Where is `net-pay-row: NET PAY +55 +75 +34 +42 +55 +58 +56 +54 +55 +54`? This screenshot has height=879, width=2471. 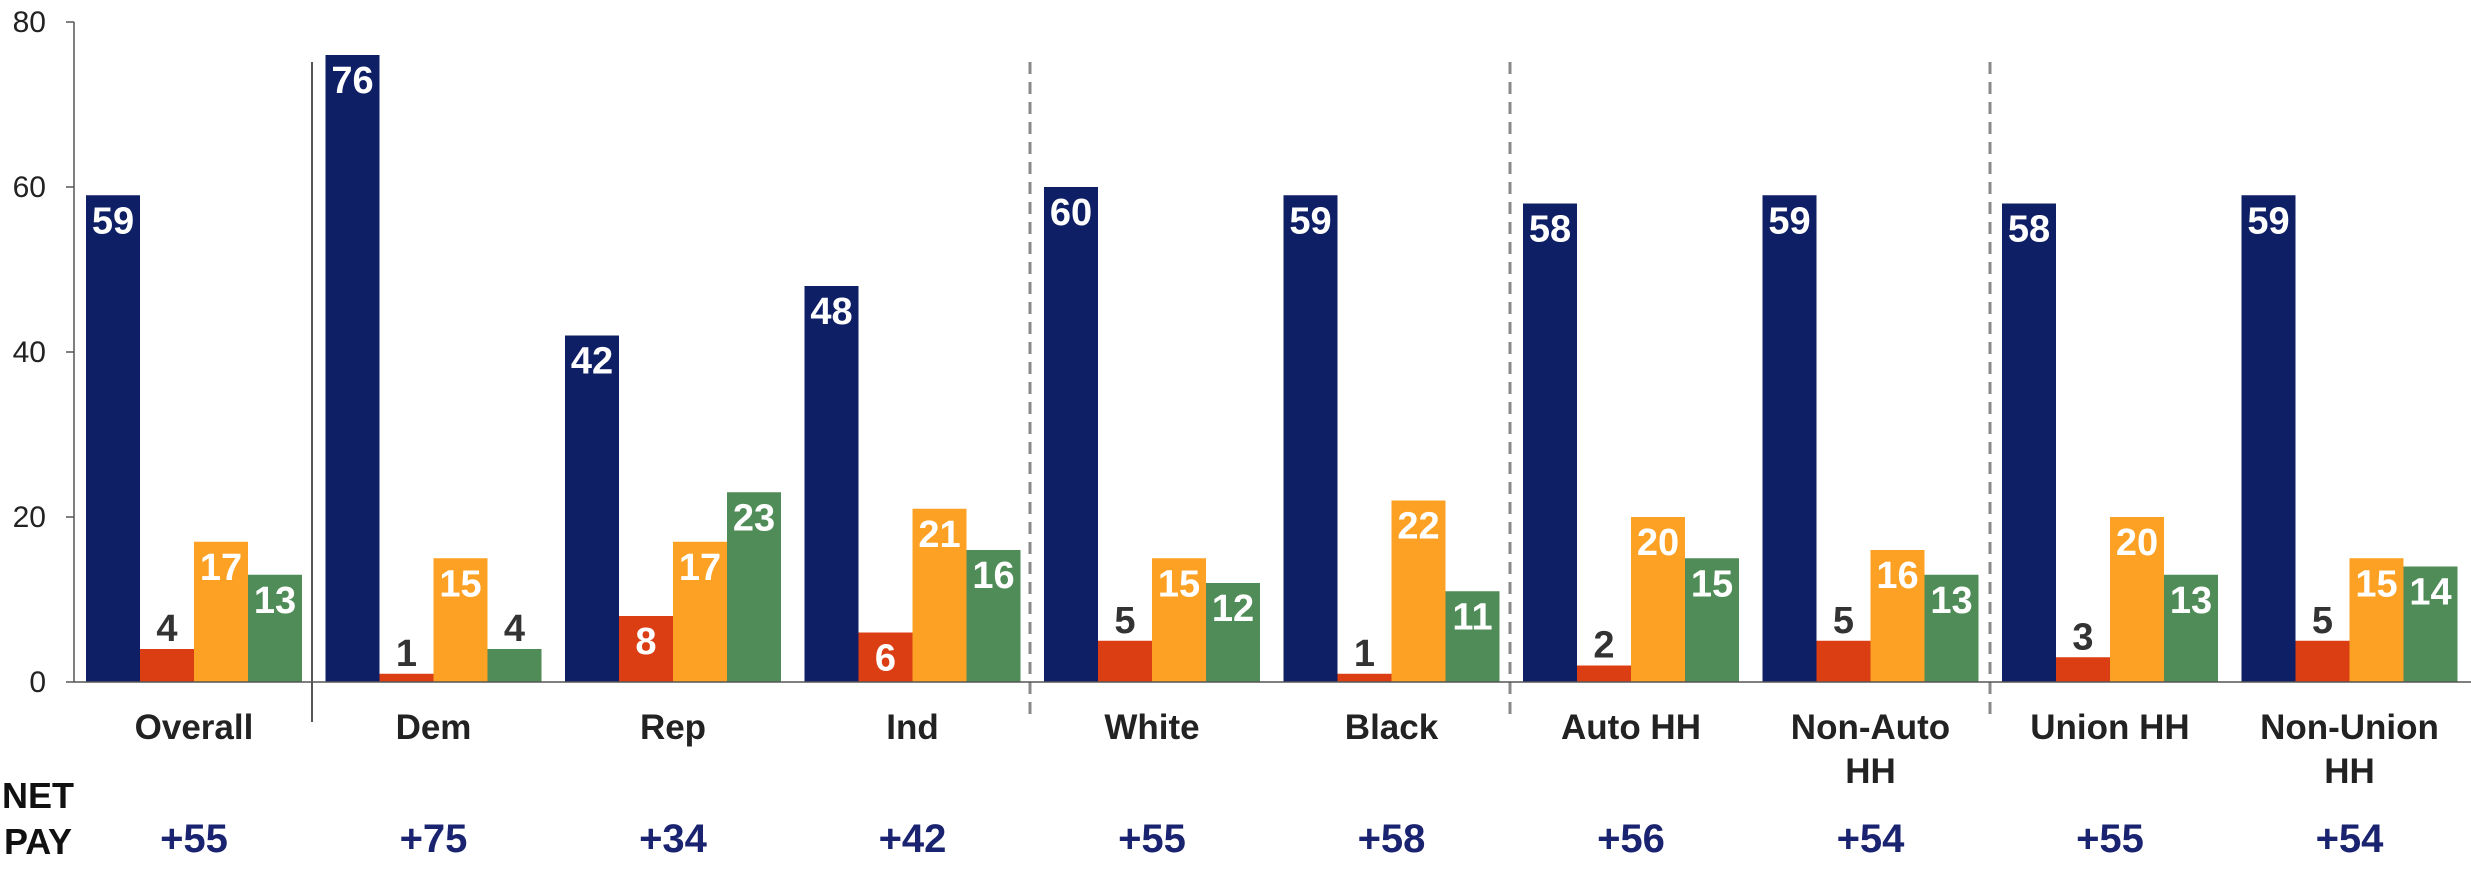 net-pay-row: NET PAY +55 +75 +34 +42 +55 +58 +56 +54 +55 +54 is located at coordinates (1193, 818).